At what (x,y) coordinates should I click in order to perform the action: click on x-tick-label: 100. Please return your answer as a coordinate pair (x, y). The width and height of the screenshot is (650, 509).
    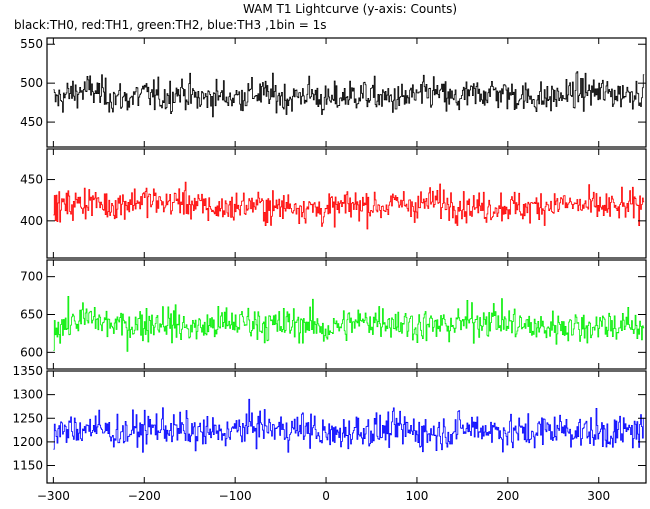
    Looking at the image, I should click on (416, 496).